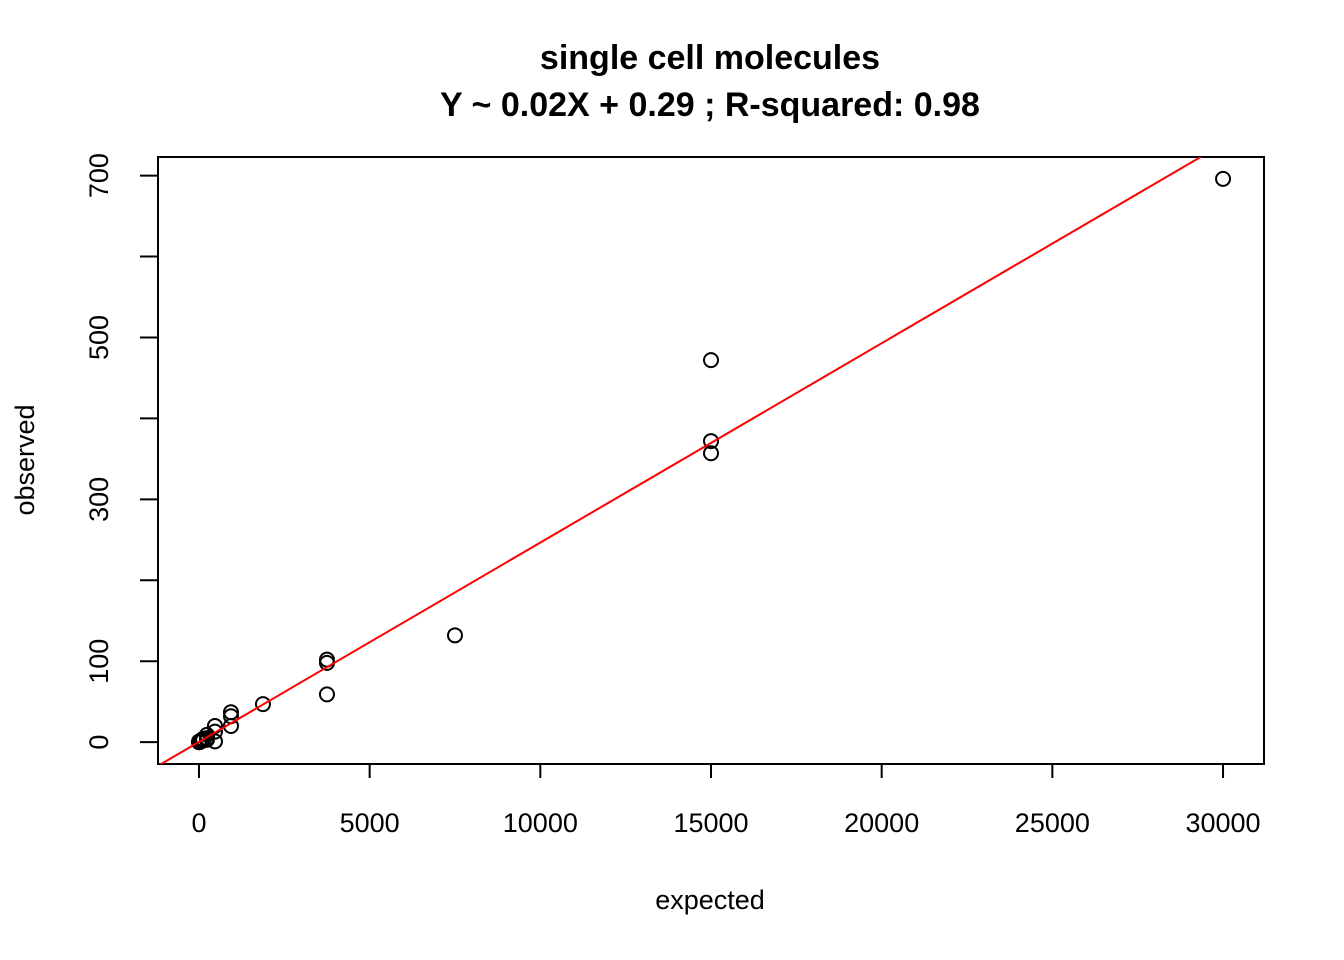 This screenshot has width=1344, height=960. Describe the element at coordinates (726, 800) in the screenshot. I see `x-axis: 0 5000 10000 15000 20000 25000 30000` at that location.